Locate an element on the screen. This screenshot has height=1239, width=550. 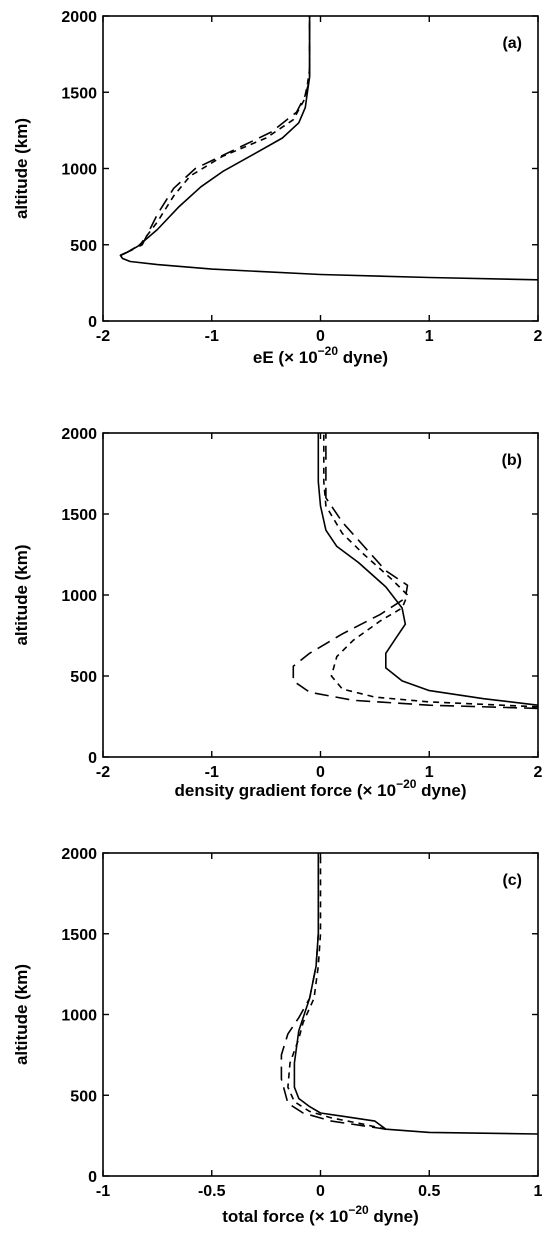
x-axis-label-main: density gradient force (× 10 is located at coordinates (286, 790).